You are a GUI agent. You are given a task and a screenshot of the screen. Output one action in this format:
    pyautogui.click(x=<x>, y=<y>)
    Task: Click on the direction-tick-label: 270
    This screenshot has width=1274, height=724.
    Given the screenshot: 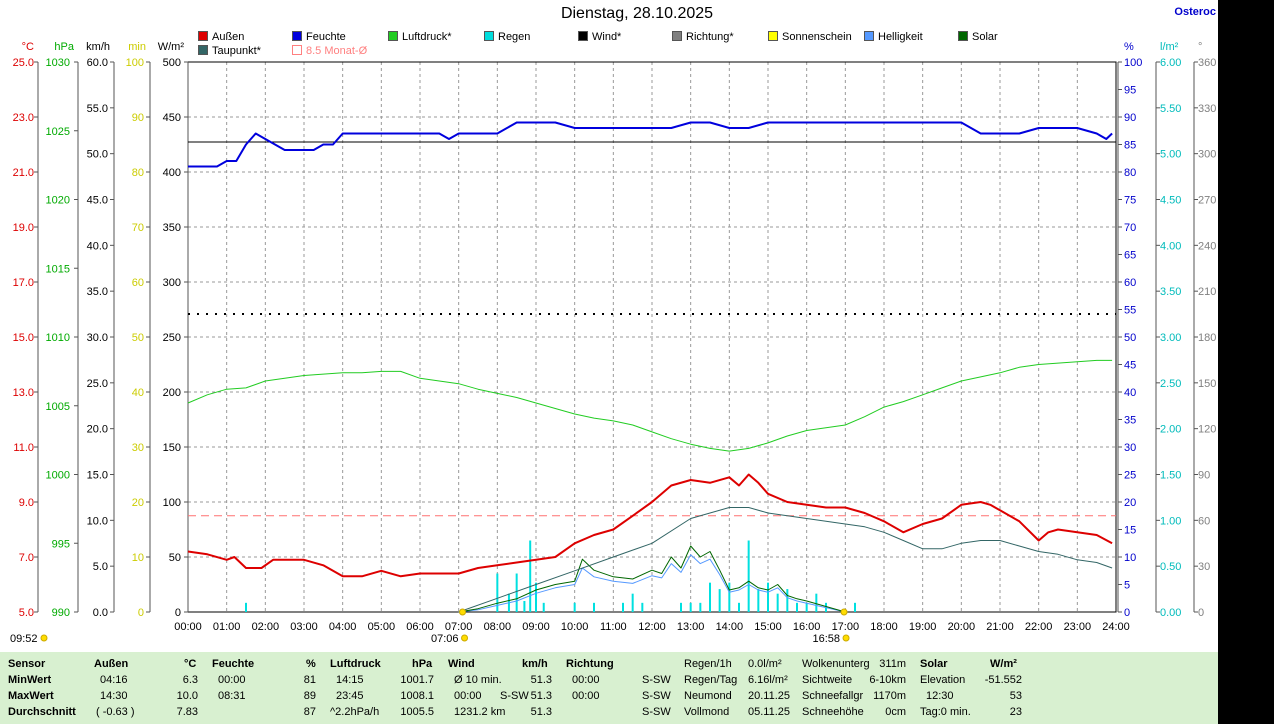 What is the action you would take?
    pyautogui.click(x=1207, y=201)
    